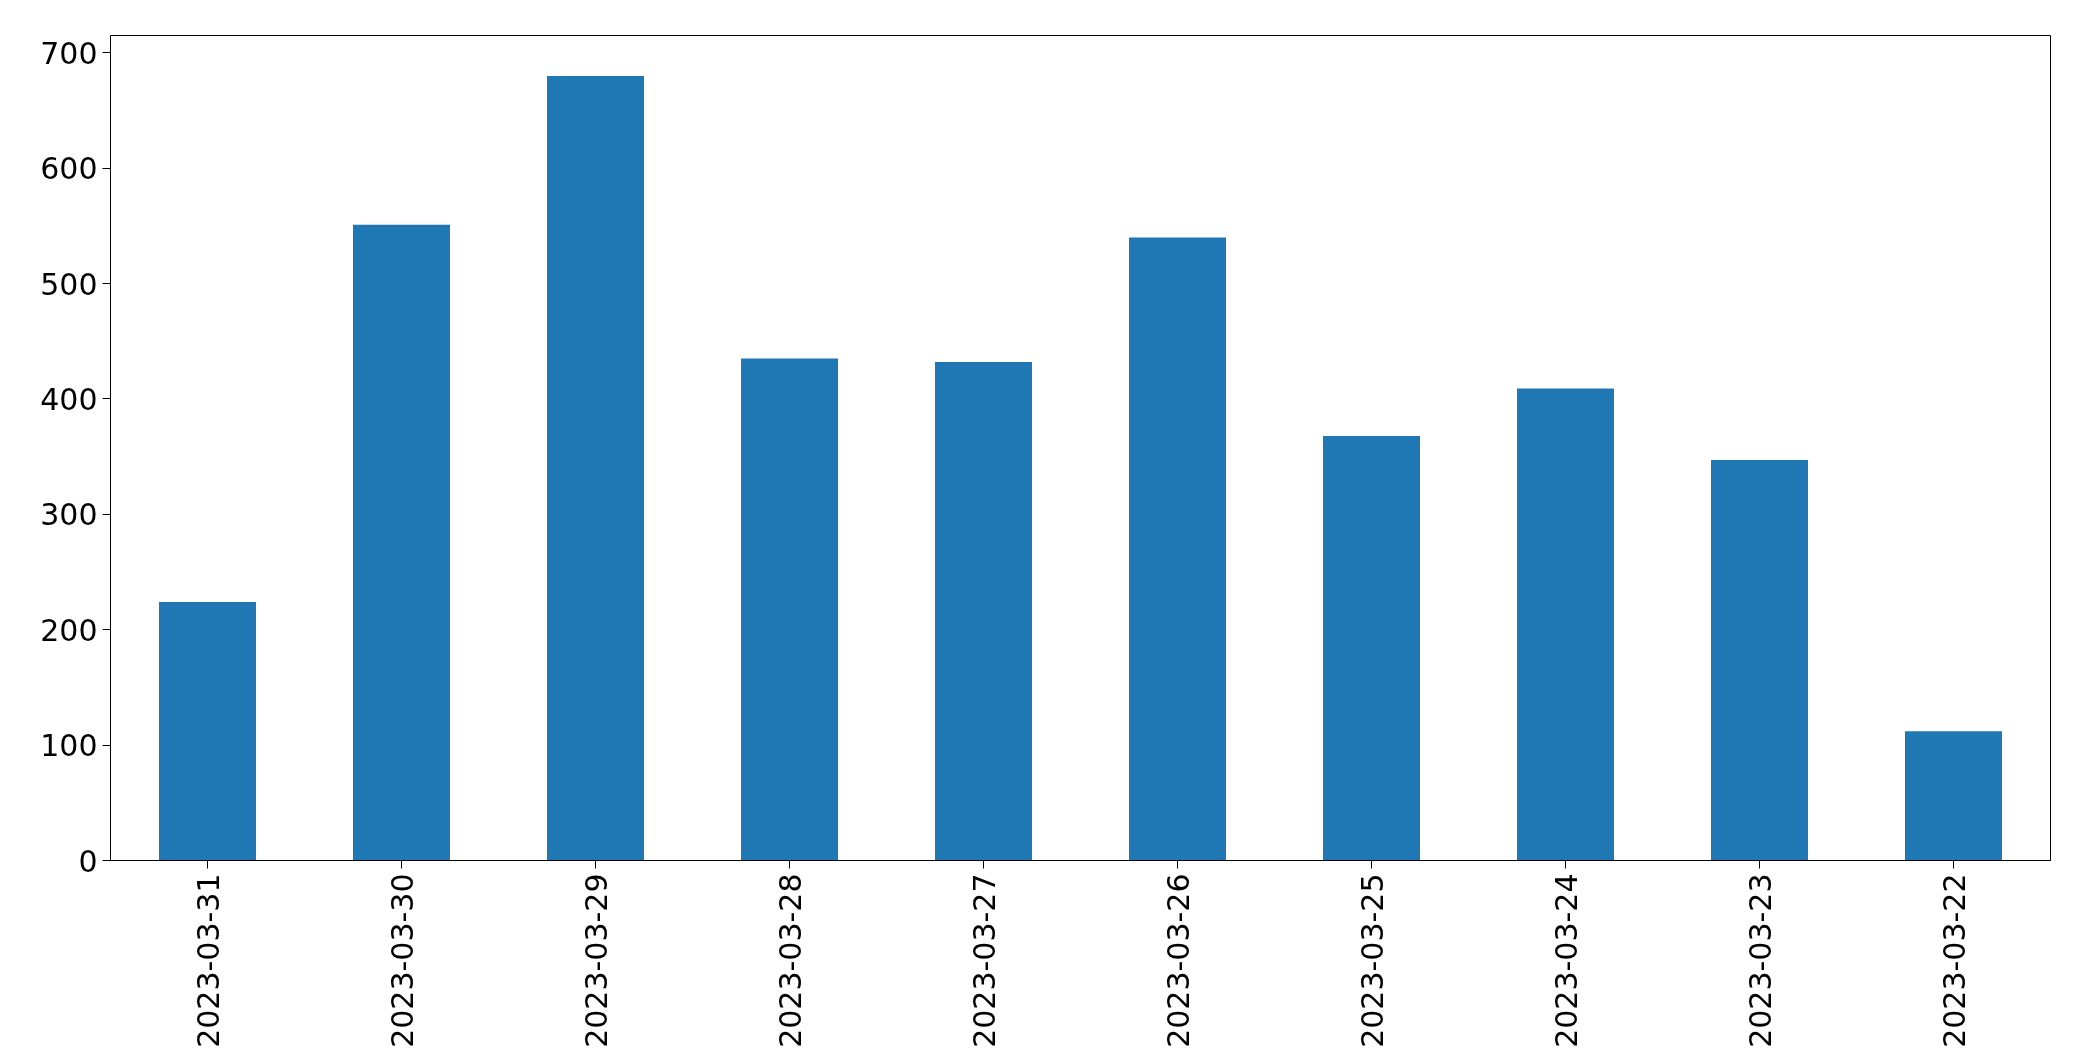 The height and width of the screenshot is (1061, 2093). I want to click on x-tick-label: 2023-03-25, so click(1372, 960).